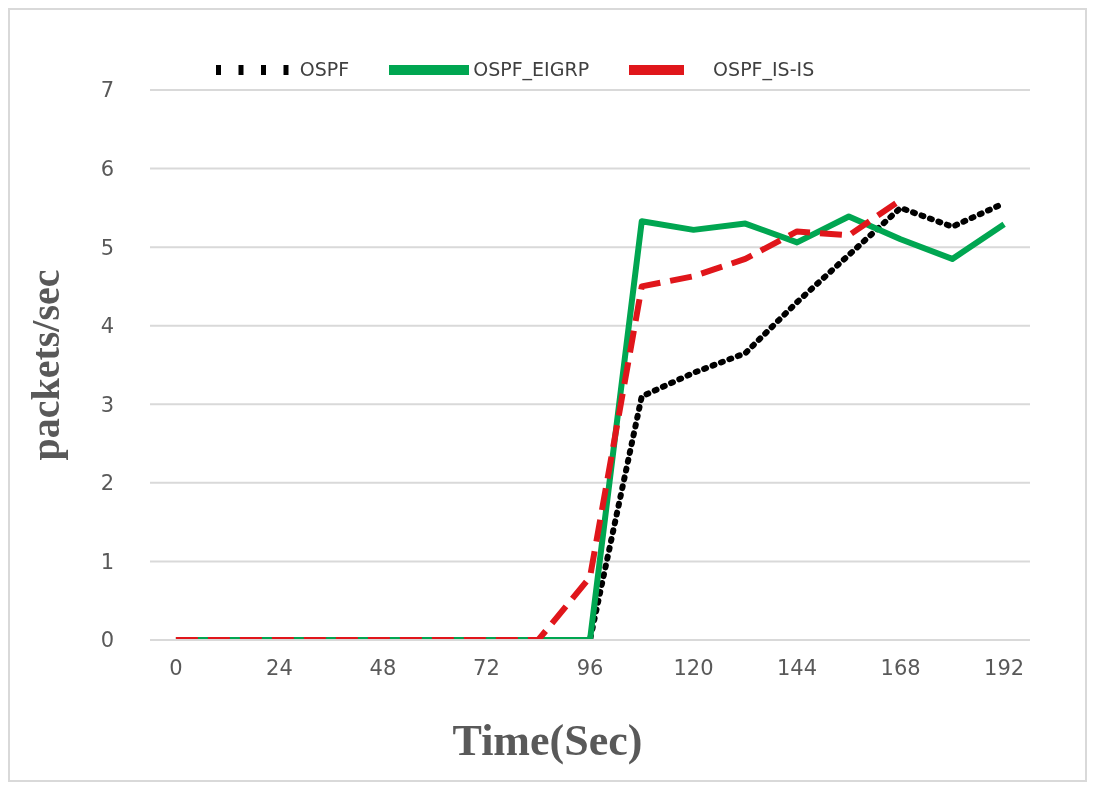 The width and height of the screenshot is (1097, 794). What do you see at coordinates (107, 169) in the screenshot?
I see `y-tick-label: 6` at bounding box center [107, 169].